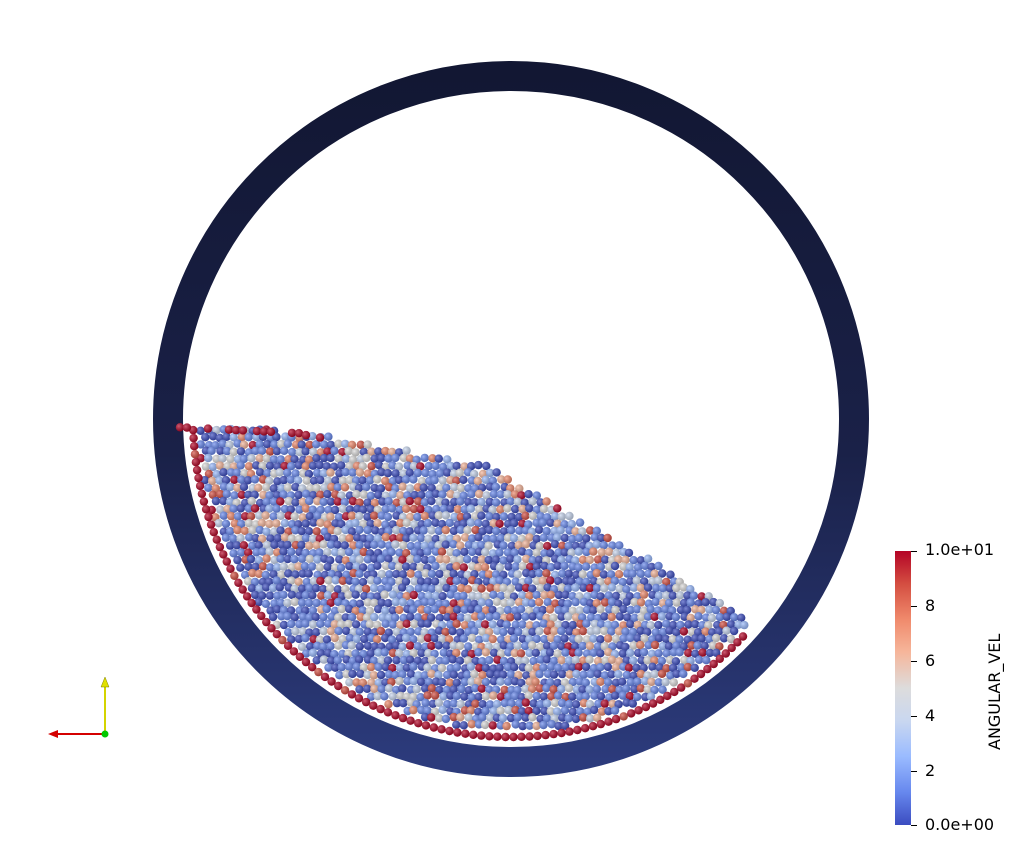 Image resolution: width=1021 pixels, height=844 pixels. What do you see at coordinates (930, 770) in the screenshot?
I see `colorbar-tick-label: 2` at bounding box center [930, 770].